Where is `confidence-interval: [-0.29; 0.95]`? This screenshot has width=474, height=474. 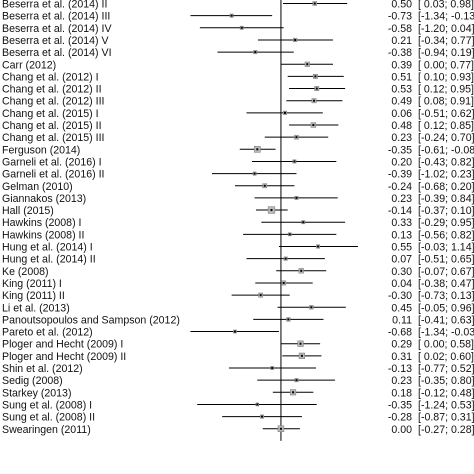
confidence-interval: [-0.29; 0.95] is located at coordinates (446, 223).